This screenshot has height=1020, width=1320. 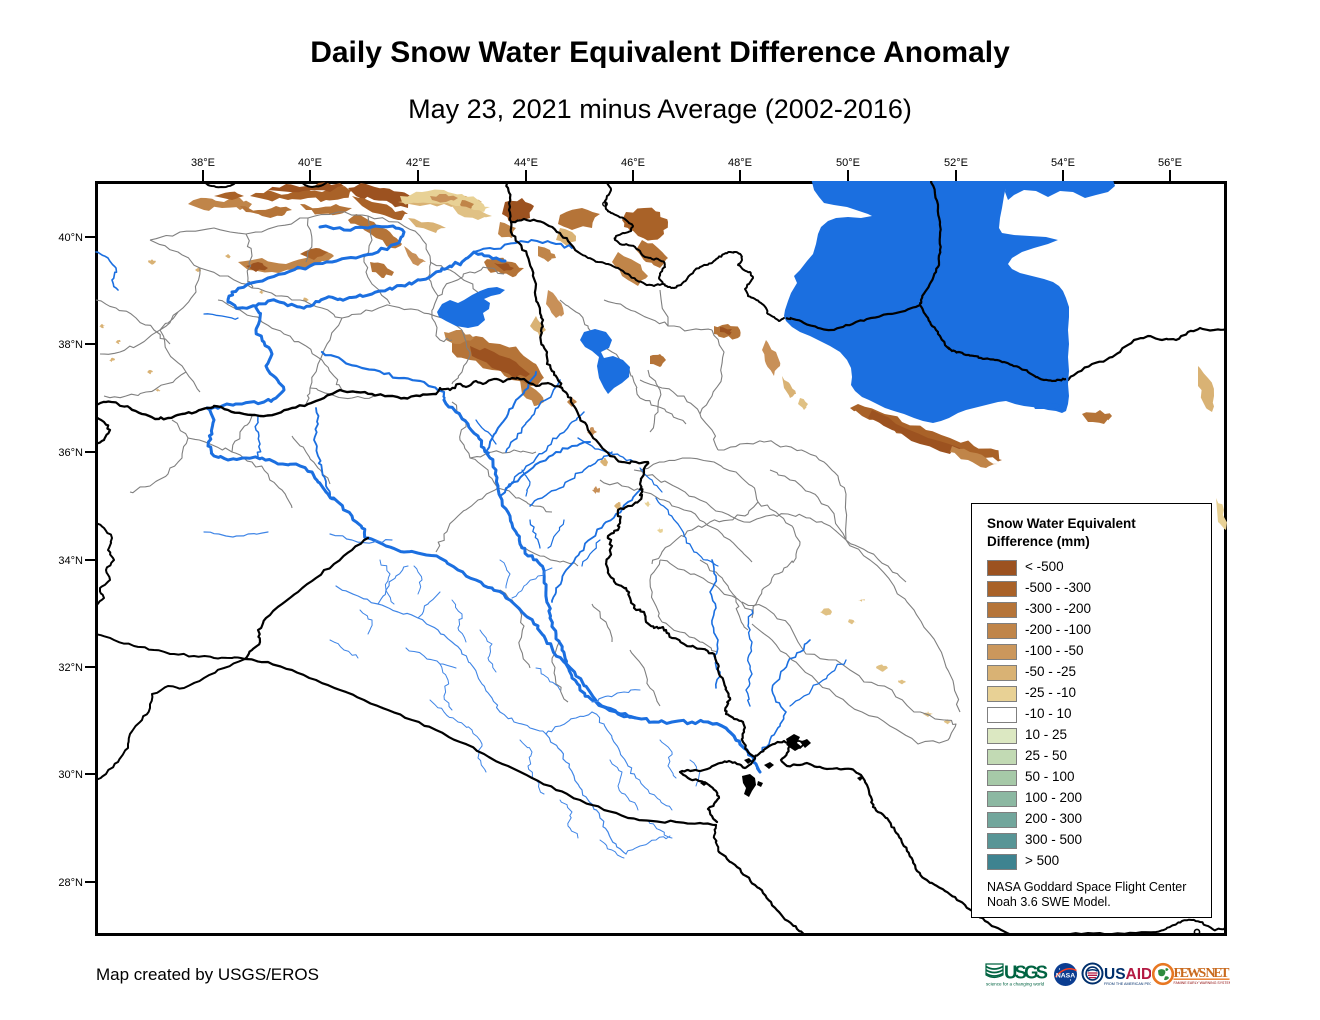 I want to click on svg-text: 40°N, so click(x=70, y=238).